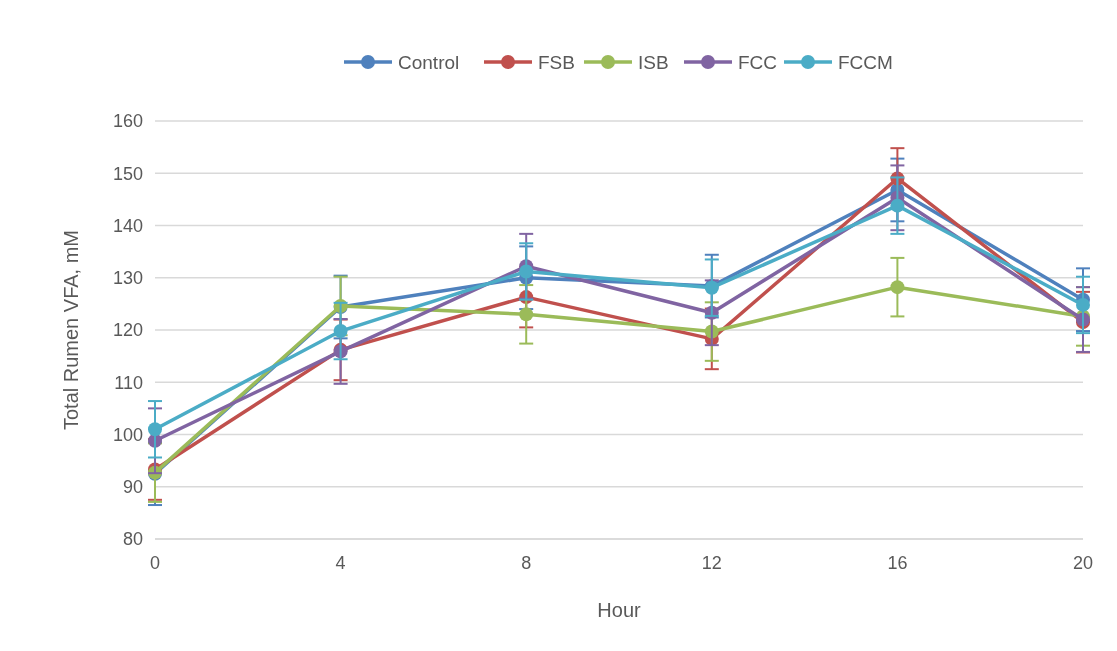 The image size is (1117, 651). What do you see at coordinates (127, 225) in the screenshot?
I see `y-tick-label: 140` at bounding box center [127, 225].